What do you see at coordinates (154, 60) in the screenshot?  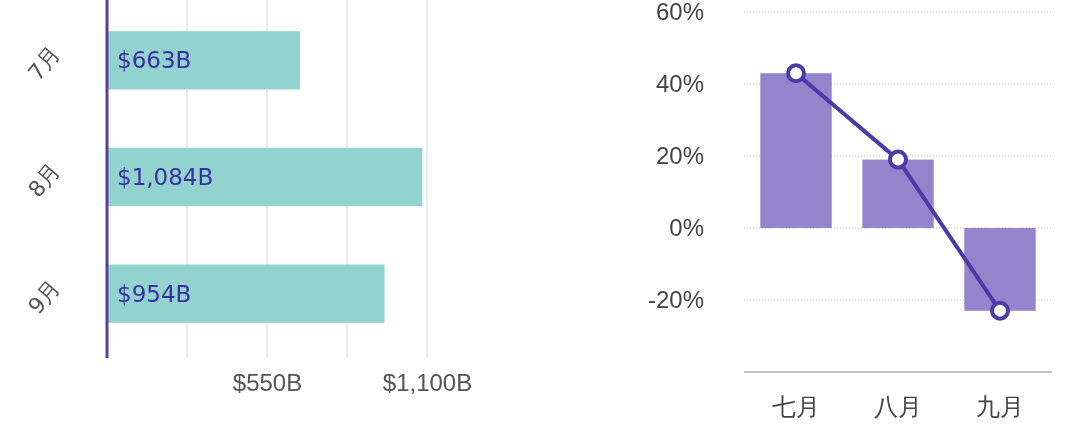 I see `data-label: $663B` at bounding box center [154, 60].